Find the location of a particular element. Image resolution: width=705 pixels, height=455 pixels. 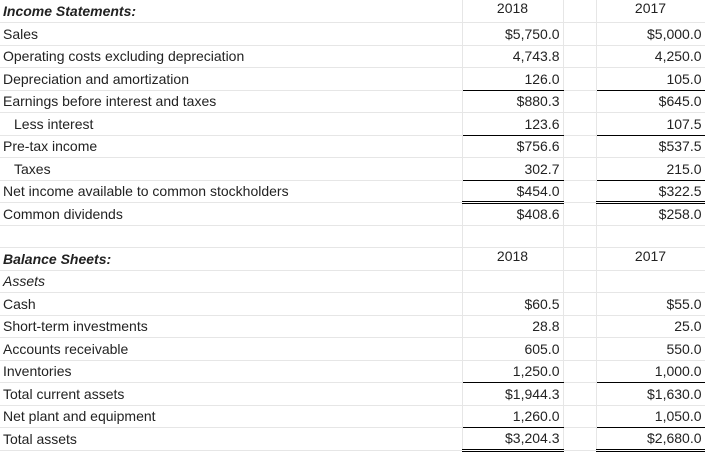

table-row-accounts-receivable: Accounts receivable 605.0 550.0 is located at coordinates (352, 349).